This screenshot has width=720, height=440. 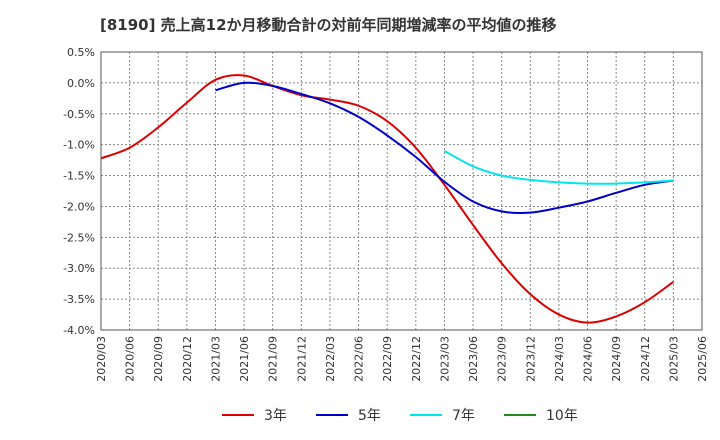 I want to click on x-tick-label: 2021/03, so click(x=215, y=359).